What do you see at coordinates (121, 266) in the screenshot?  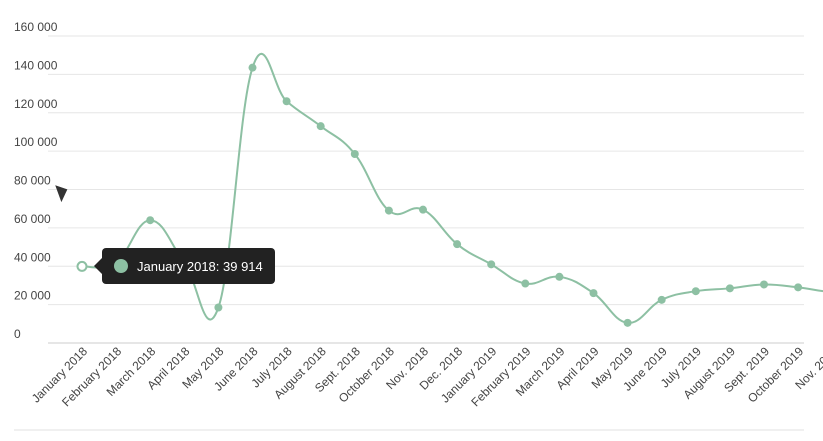 I see `tooltip-series-dot` at bounding box center [121, 266].